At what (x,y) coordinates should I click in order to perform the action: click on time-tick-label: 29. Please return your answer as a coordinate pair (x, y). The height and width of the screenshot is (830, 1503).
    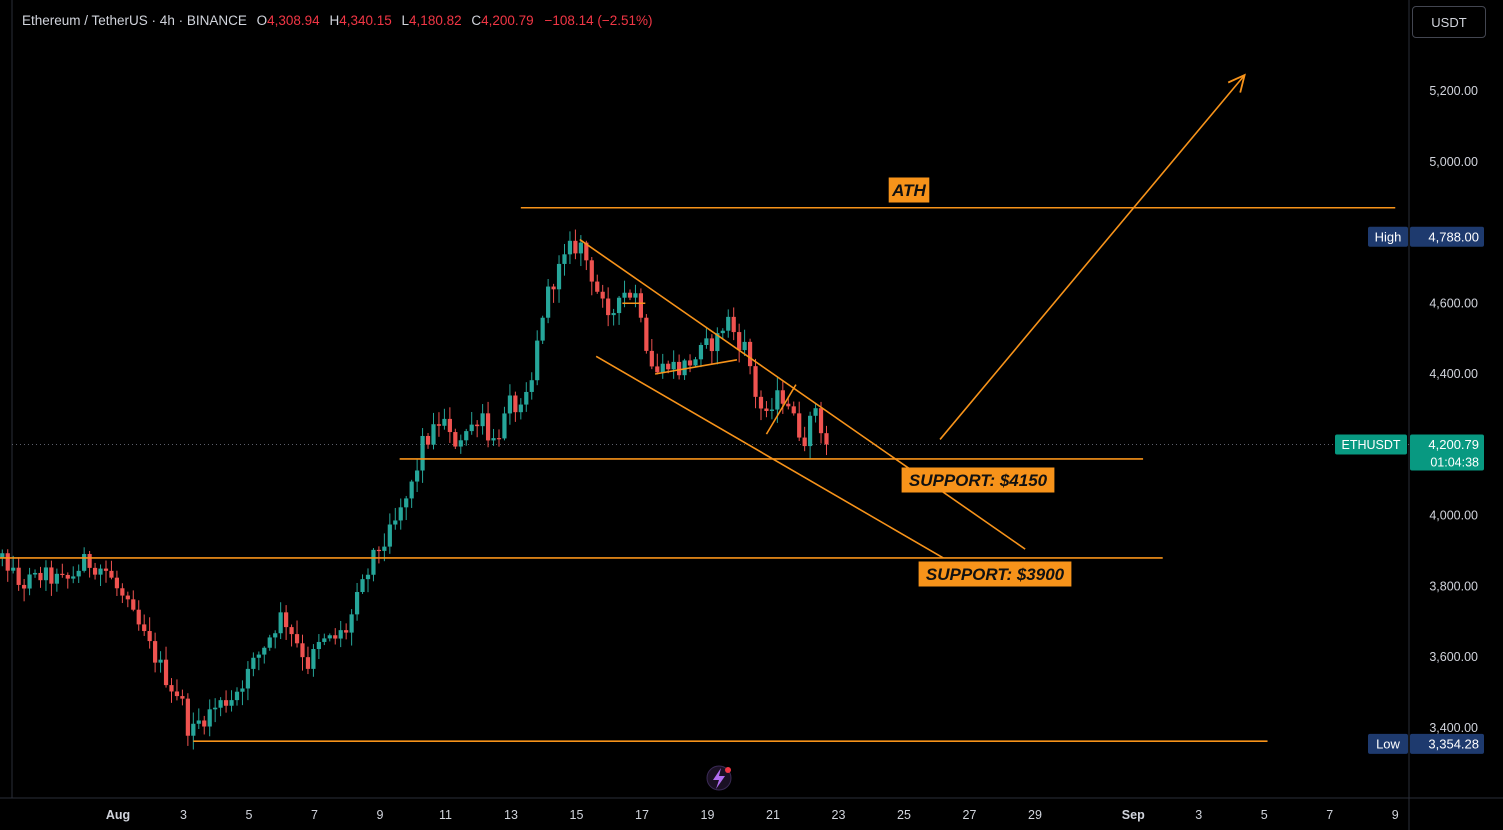
    Looking at the image, I should click on (1035, 815).